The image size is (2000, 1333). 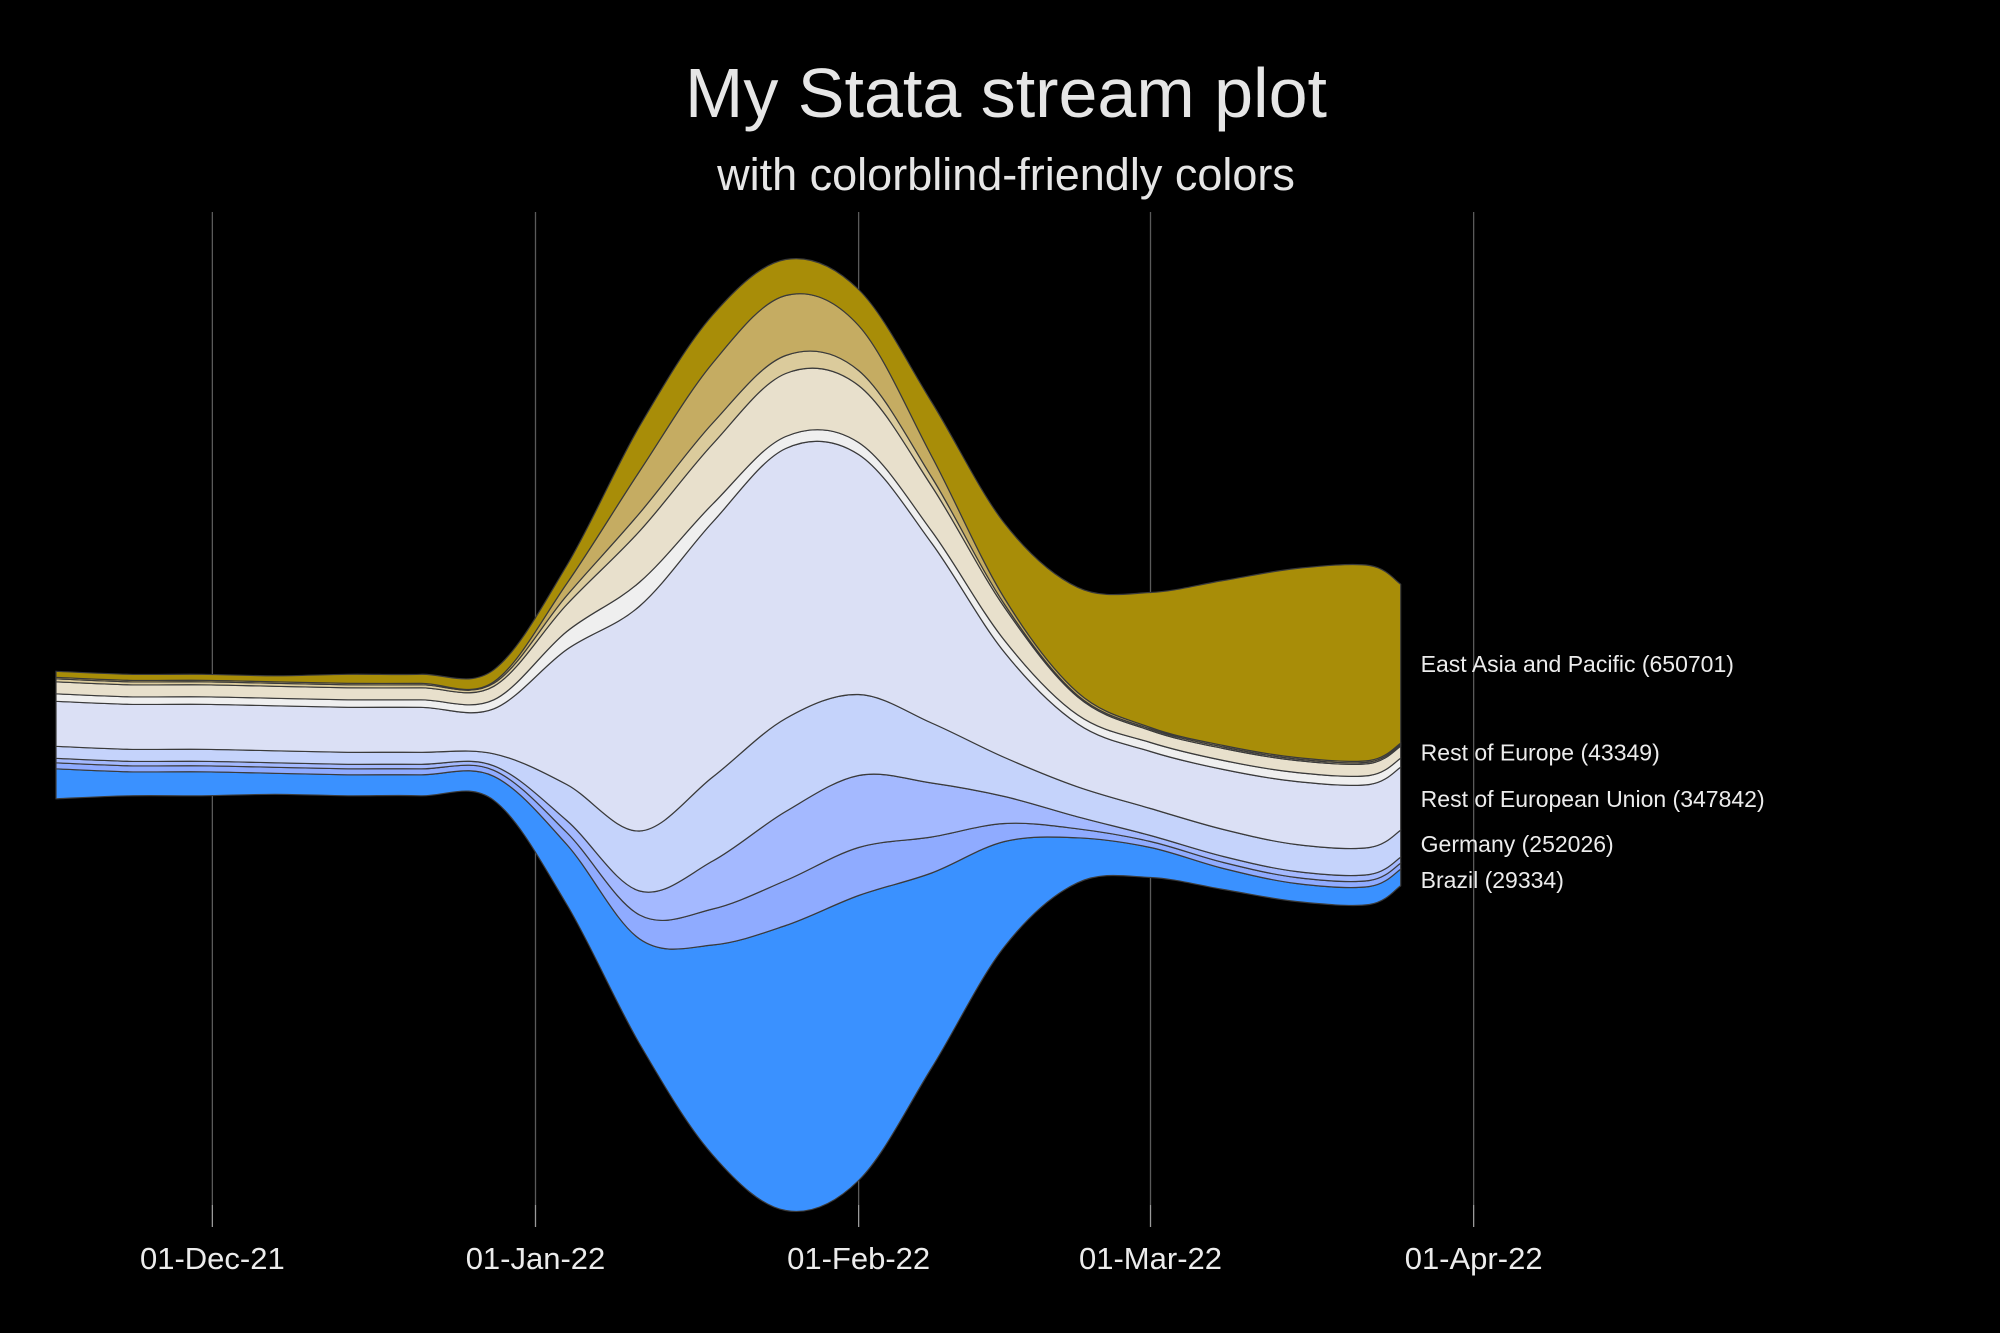 What do you see at coordinates (1474, 1258) in the screenshot?
I see `x-tick-label: 01-Apr-22` at bounding box center [1474, 1258].